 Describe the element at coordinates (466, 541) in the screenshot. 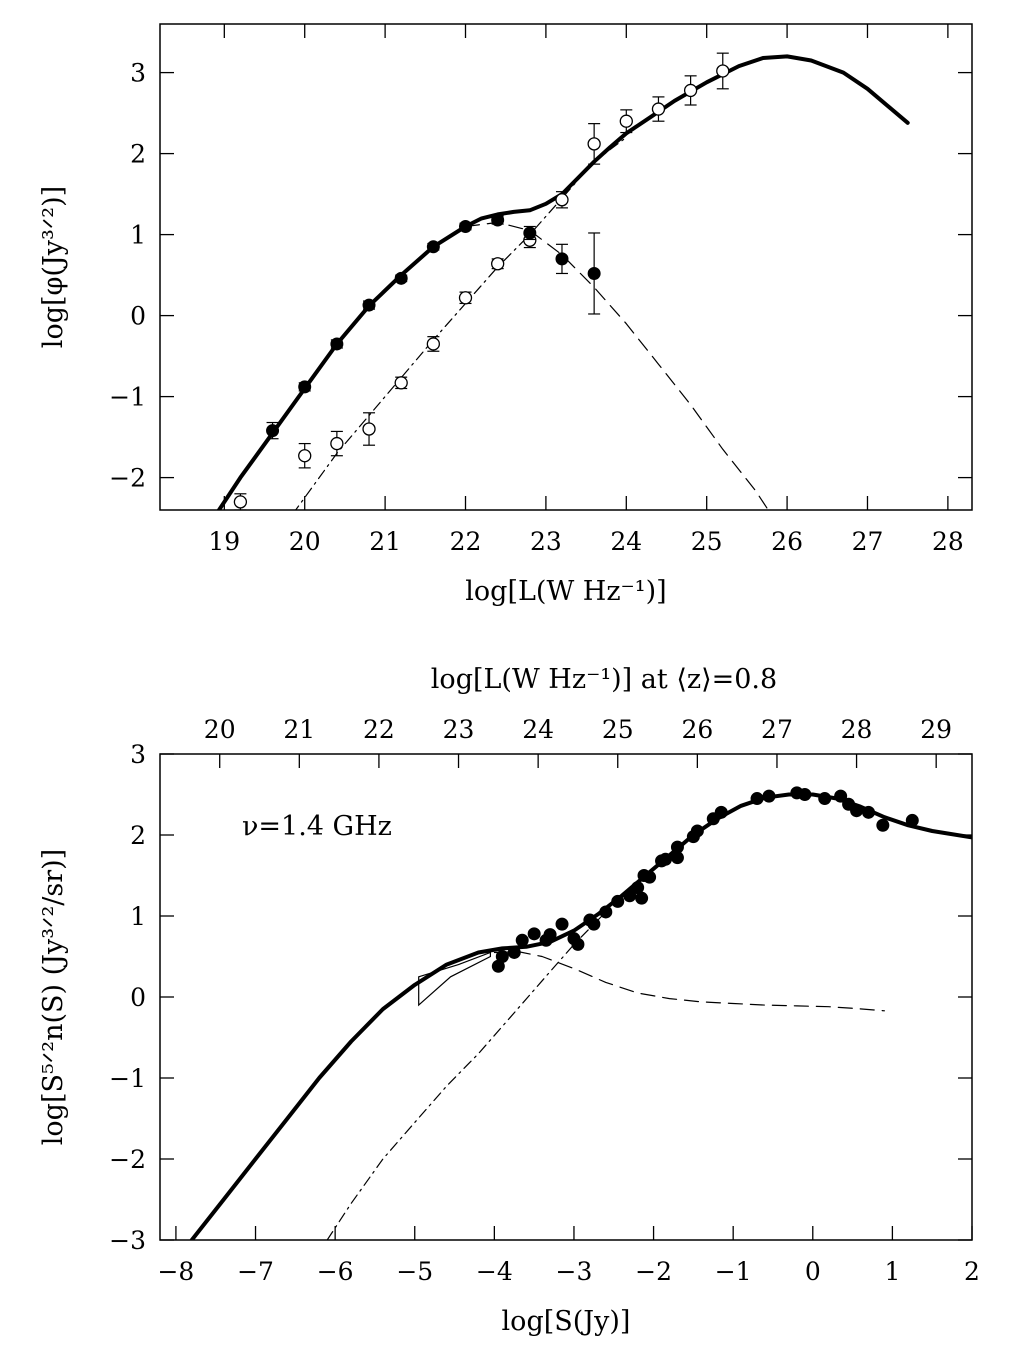

I see `x-tick-label: 22` at that location.